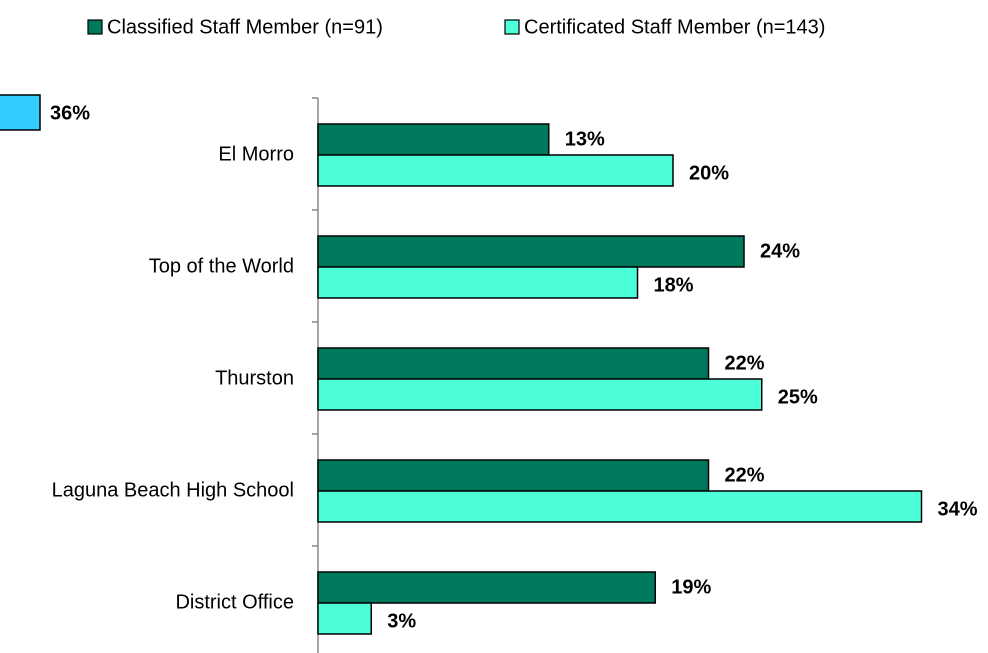  Describe the element at coordinates (234, 602) in the screenshot. I see `y-tick-label: District Office` at that location.